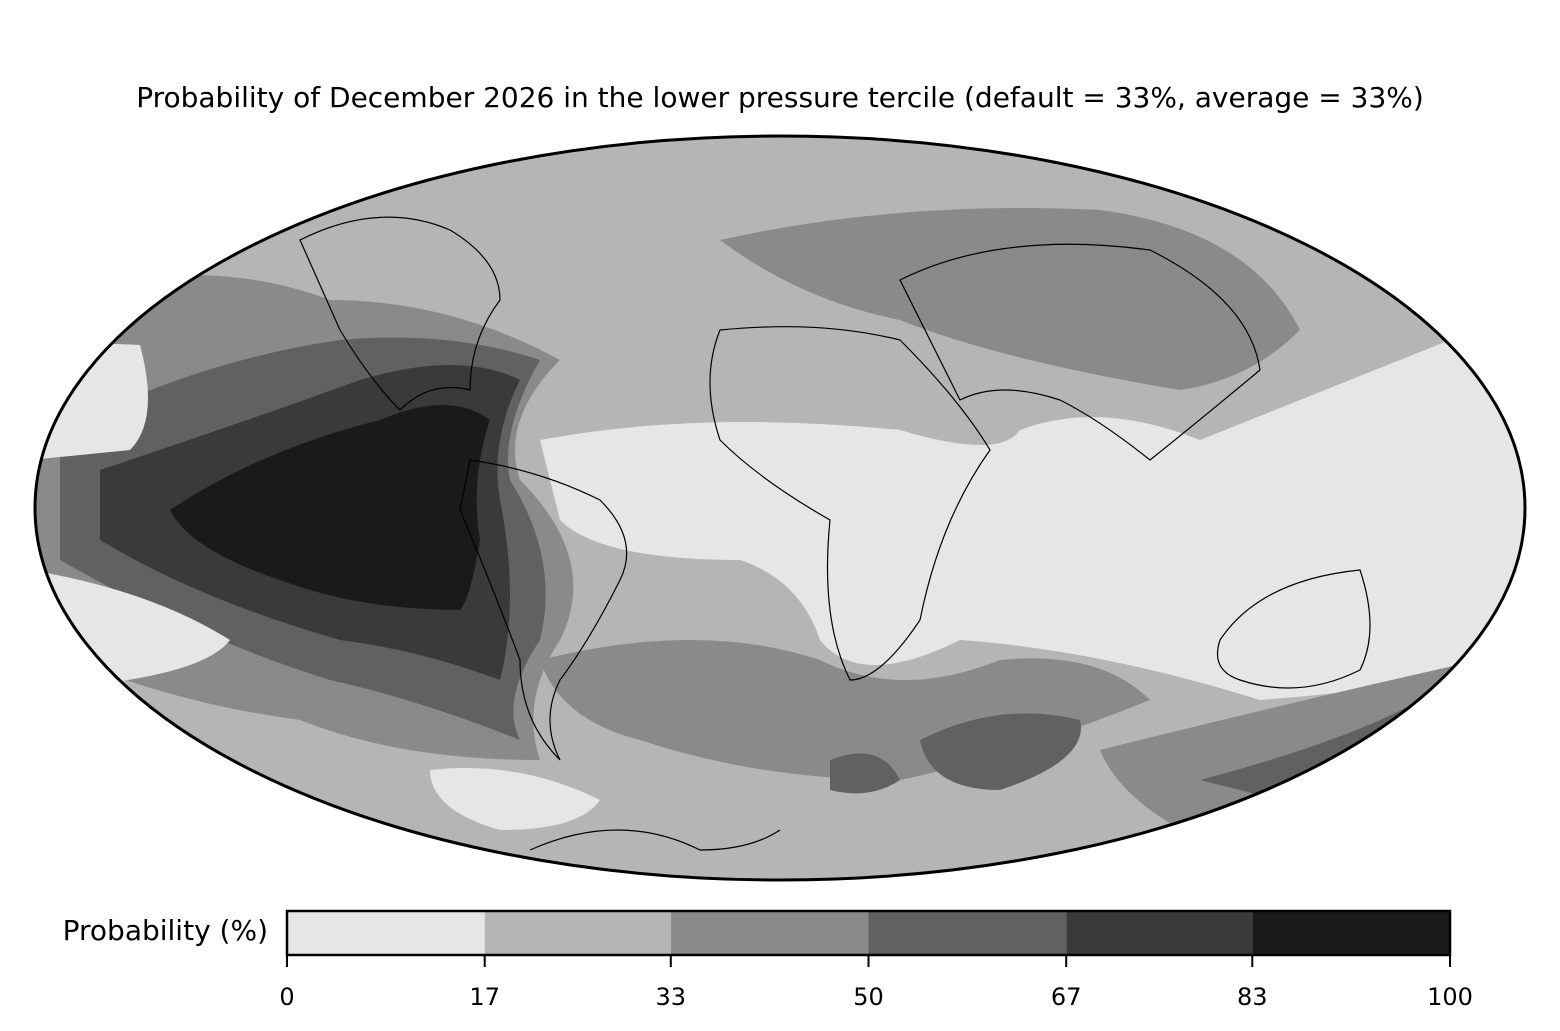  What do you see at coordinates (286, 997) in the screenshot?
I see `tick-label: 0` at bounding box center [286, 997].